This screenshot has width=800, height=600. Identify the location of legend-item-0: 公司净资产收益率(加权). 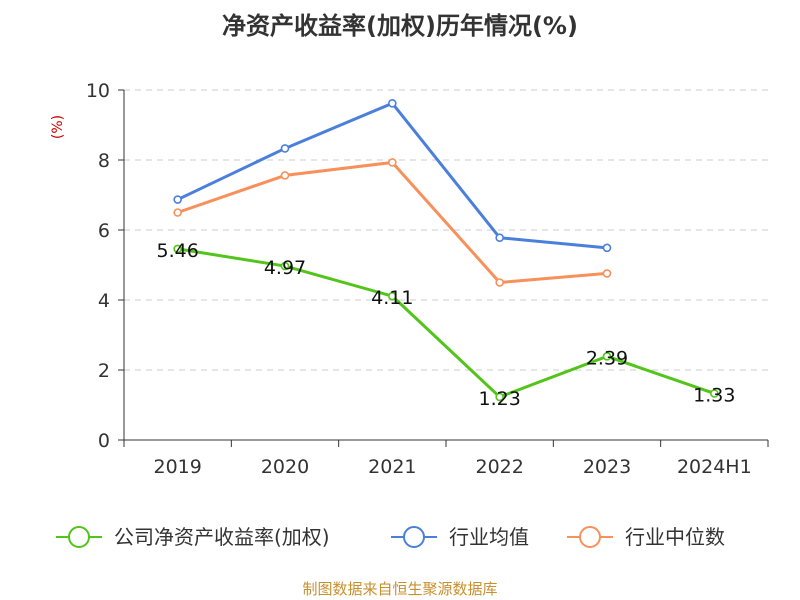
(193, 537).